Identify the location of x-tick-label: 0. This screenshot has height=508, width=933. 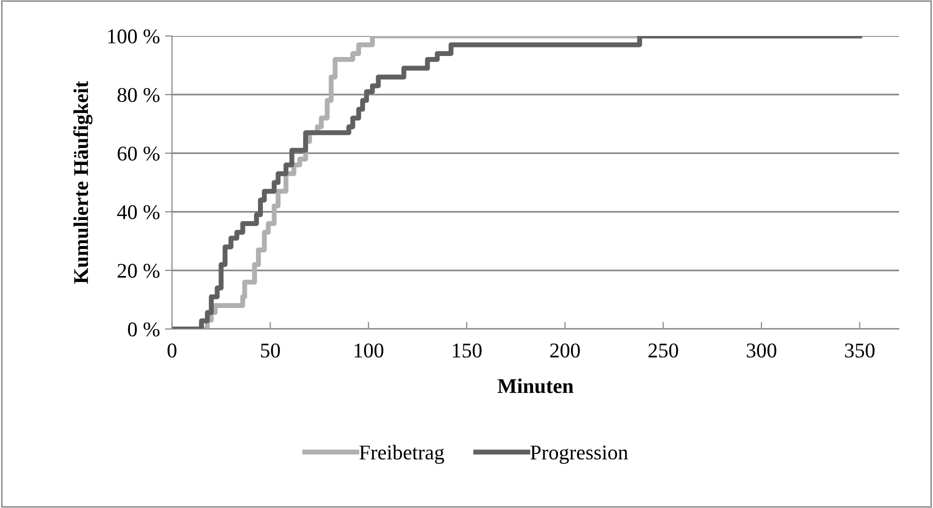
(172, 350).